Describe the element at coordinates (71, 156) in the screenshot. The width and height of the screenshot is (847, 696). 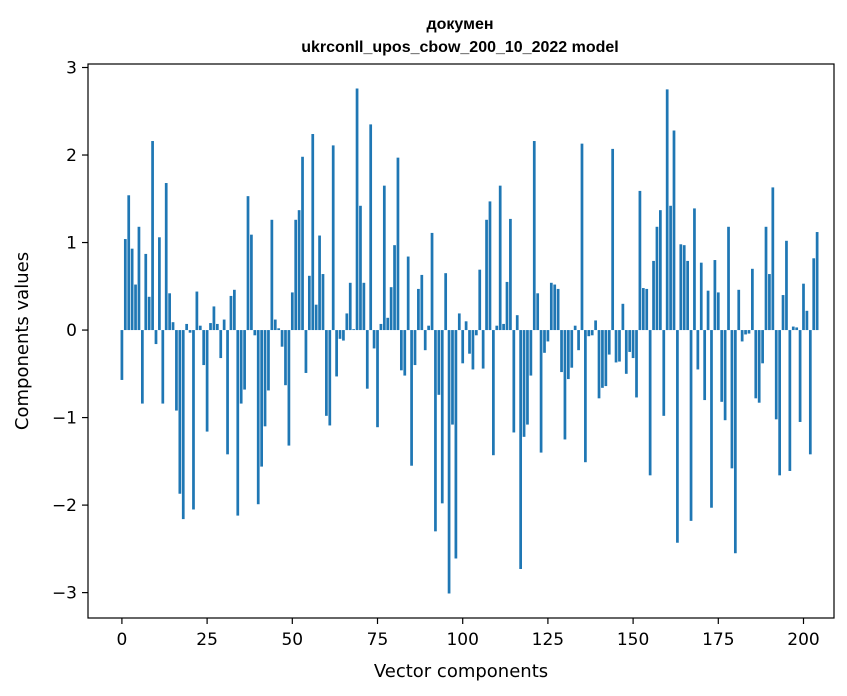
I see `y-tick-label: 2` at that location.